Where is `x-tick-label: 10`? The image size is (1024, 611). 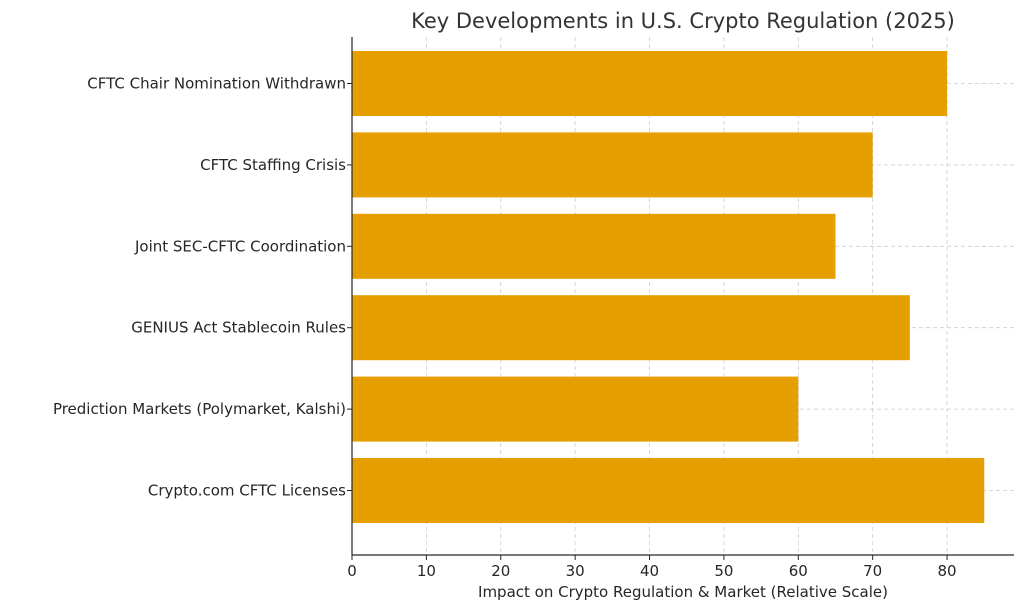
x-tick-label: 10 is located at coordinates (426, 571).